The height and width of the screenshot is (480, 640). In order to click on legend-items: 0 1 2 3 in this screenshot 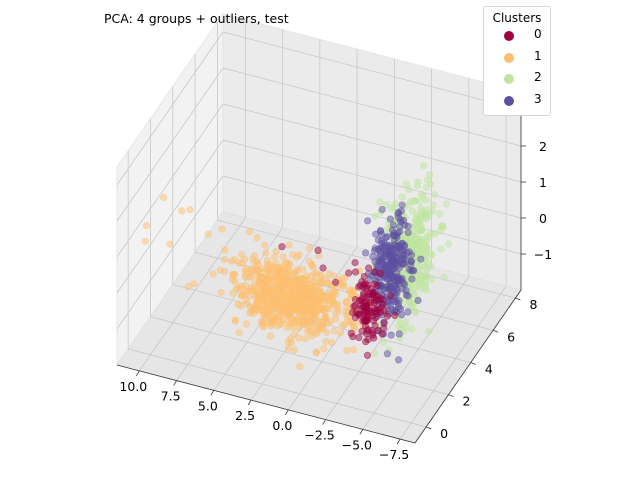, I will do `click(517, 68)`.